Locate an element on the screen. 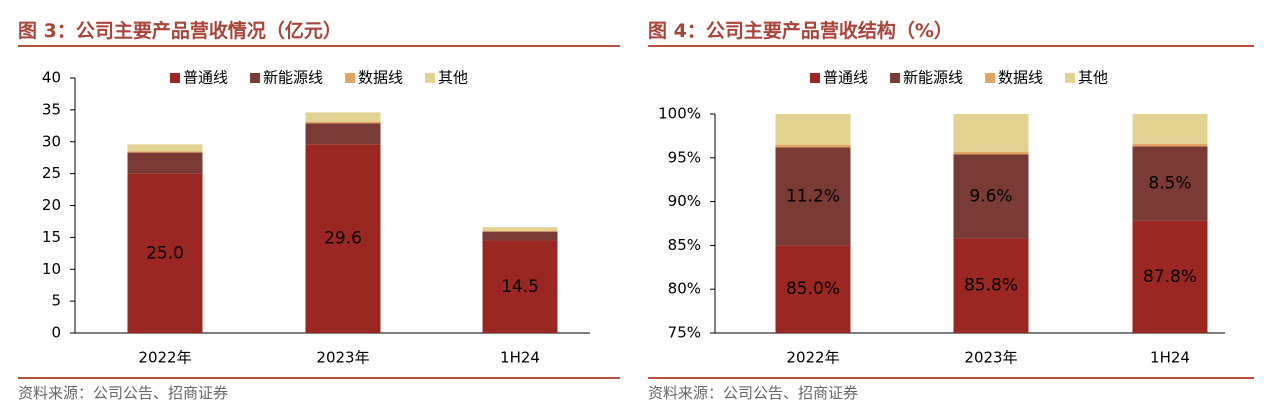 This screenshot has height=415, width=1269. y-tick-label: 80% is located at coordinates (684, 289).